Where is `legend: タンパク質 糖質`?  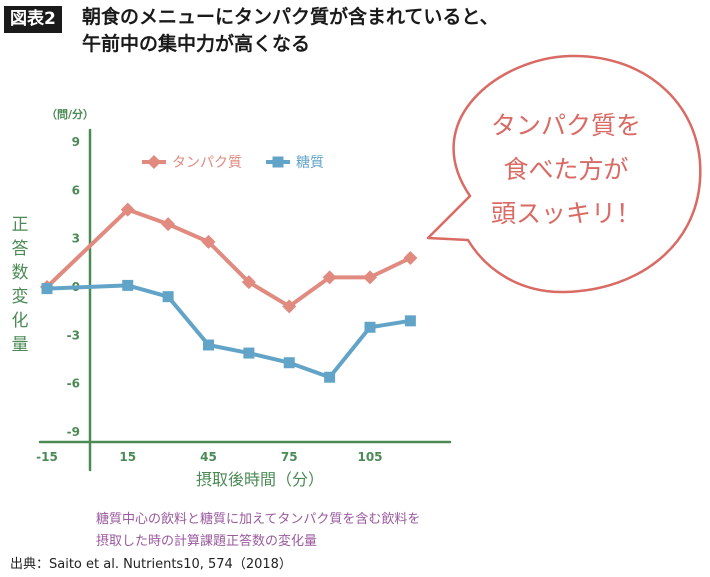
legend: タンパク質 糖質 is located at coordinates (233, 163).